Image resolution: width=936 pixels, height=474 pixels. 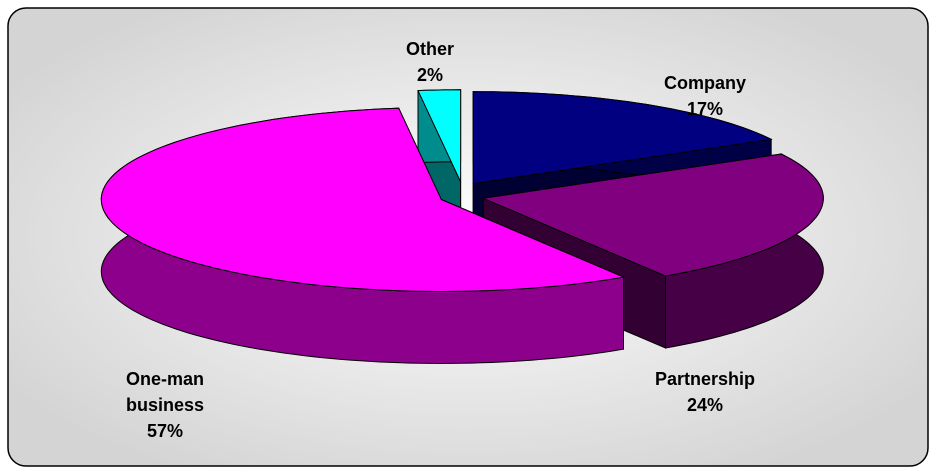 I want to click on category-label: One-man business, so click(x=165, y=392).